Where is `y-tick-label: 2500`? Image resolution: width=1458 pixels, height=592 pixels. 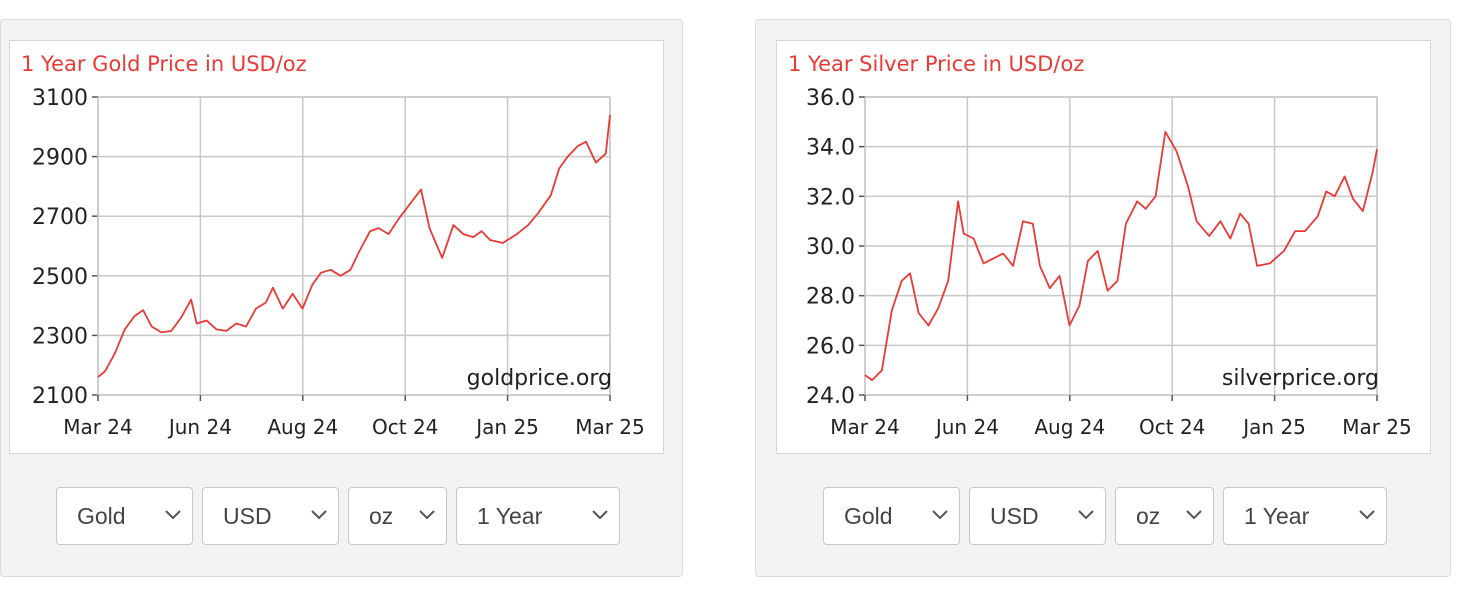
y-tick-label: 2500 is located at coordinates (60, 277).